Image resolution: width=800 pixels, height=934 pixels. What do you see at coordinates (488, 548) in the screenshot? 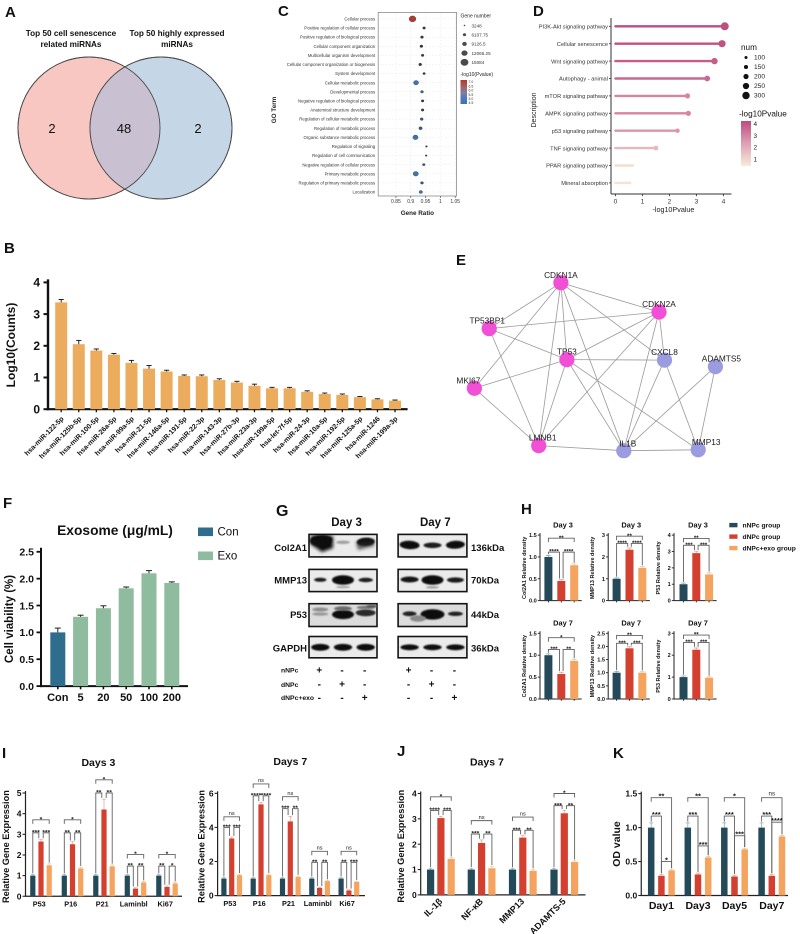
I see `svg-text: 136kDa` at bounding box center [488, 548].